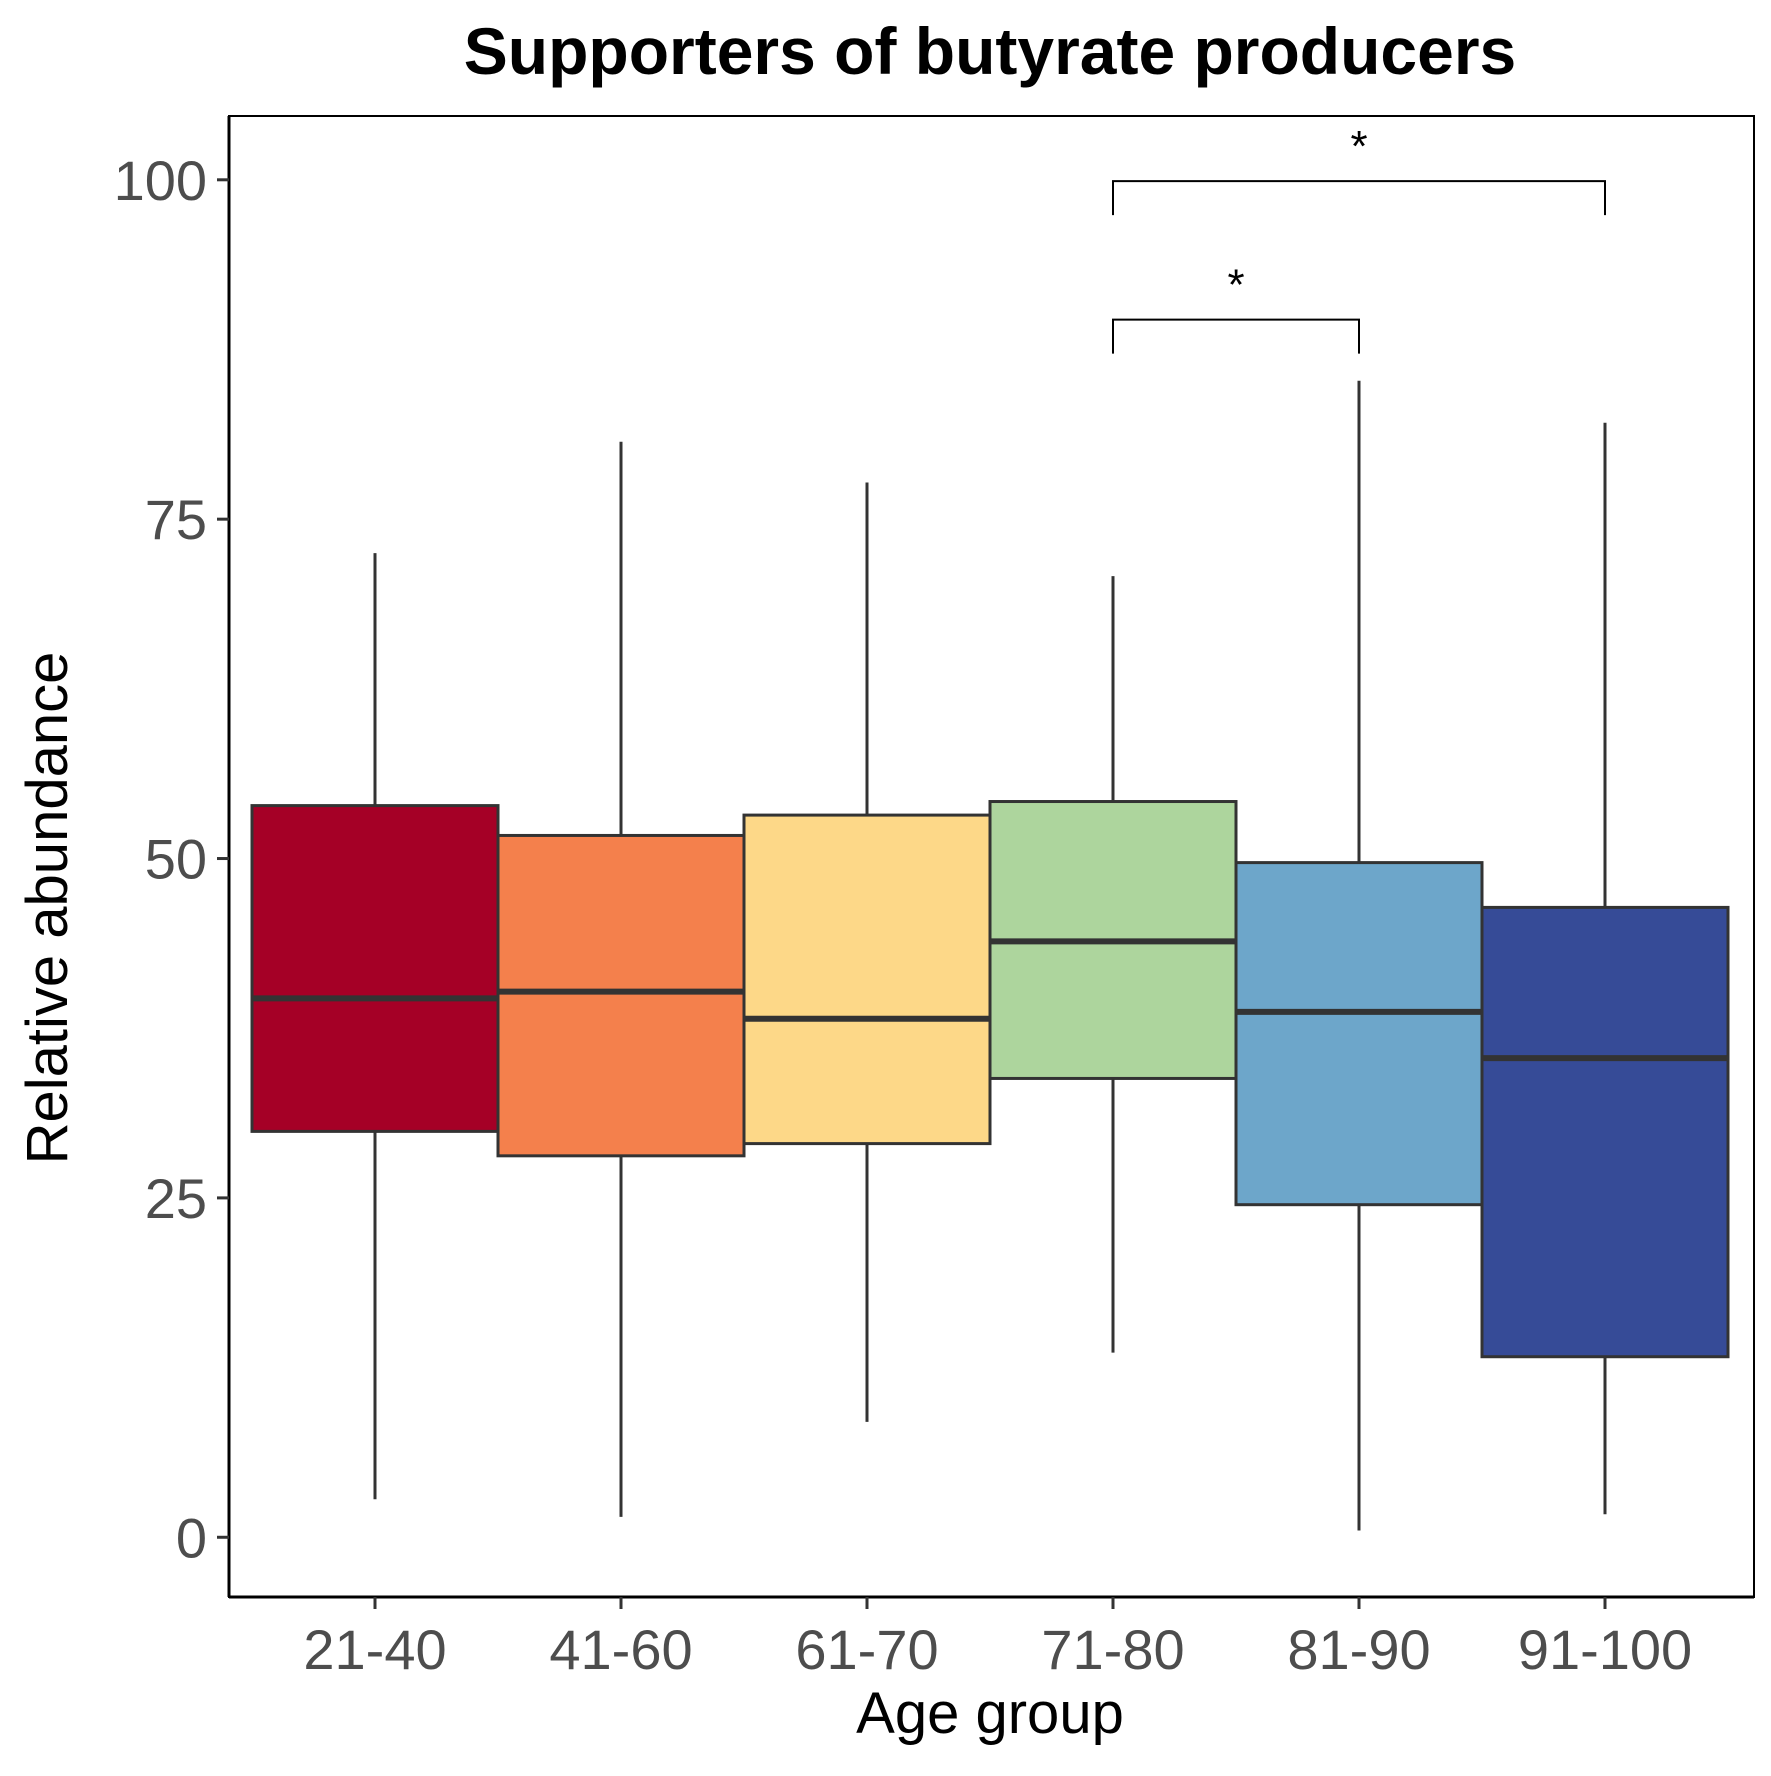 The height and width of the screenshot is (1776, 1771). I want to click on y-axis-title: Relative abundance, so click(47, 908).